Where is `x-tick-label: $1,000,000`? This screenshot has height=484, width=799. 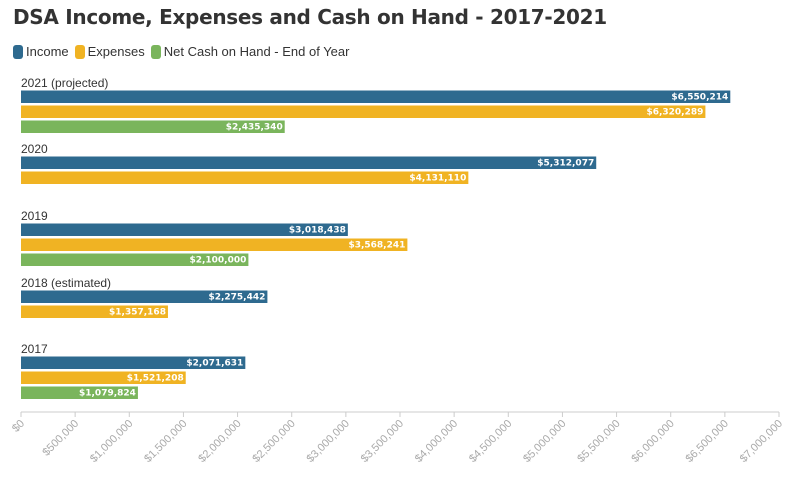 x-tick-label: $1,000,000 is located at coordinates (111, 441).